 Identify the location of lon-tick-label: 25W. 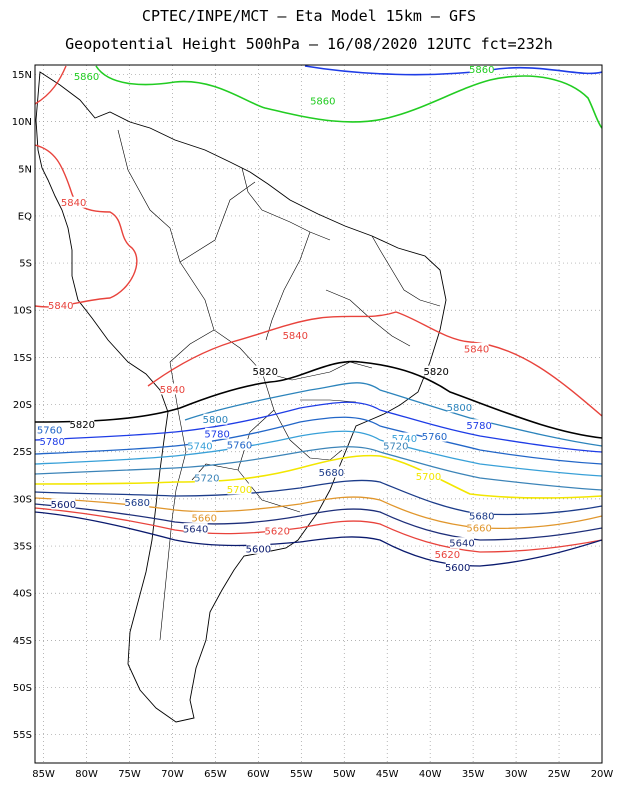
(559, 774).